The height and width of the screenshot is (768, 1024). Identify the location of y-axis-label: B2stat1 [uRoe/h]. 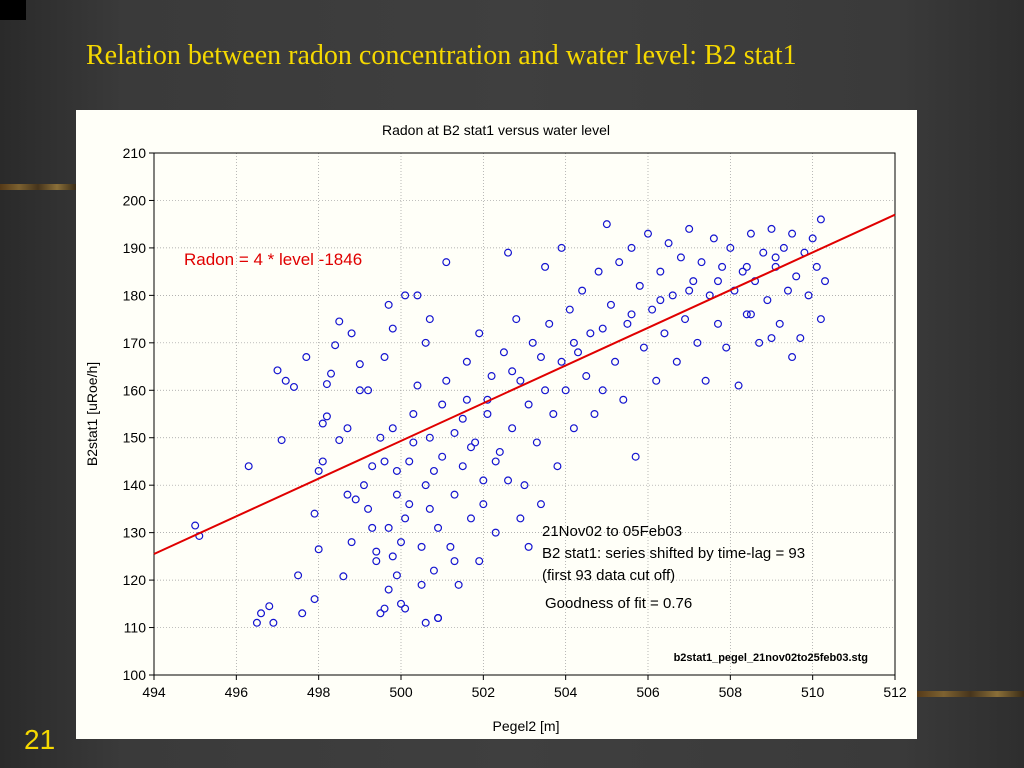
(92, 414).